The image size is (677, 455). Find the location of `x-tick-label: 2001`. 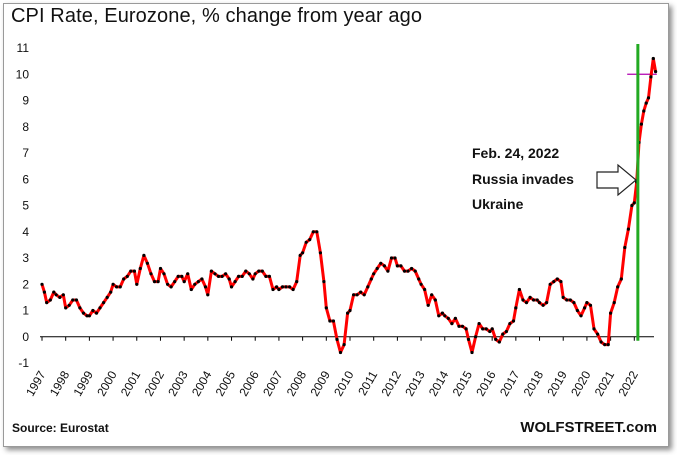

x-tick-label: 2001 is located at coordinates (131, 383).